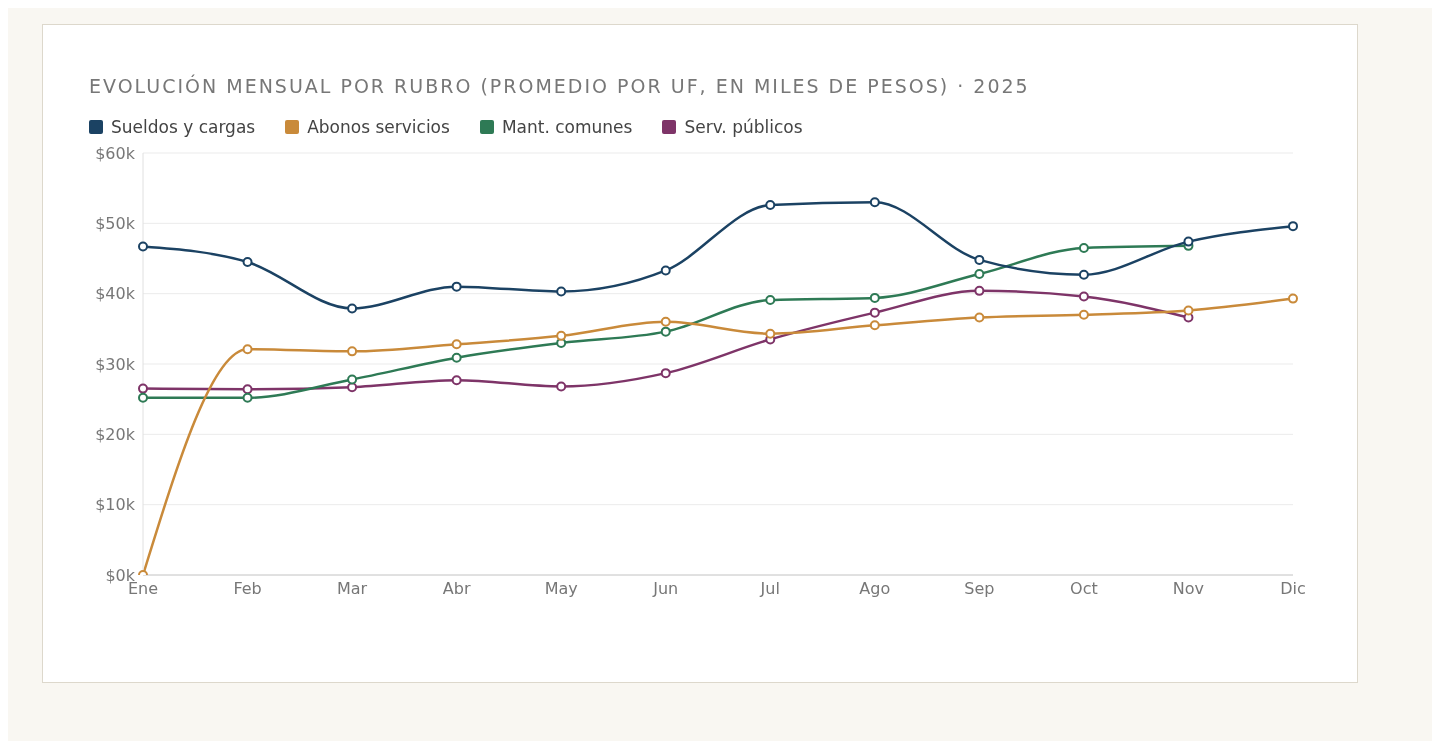 This screenshot has width=1440, height=749. I want to click on x-tick-label: May, so click(561, 589).